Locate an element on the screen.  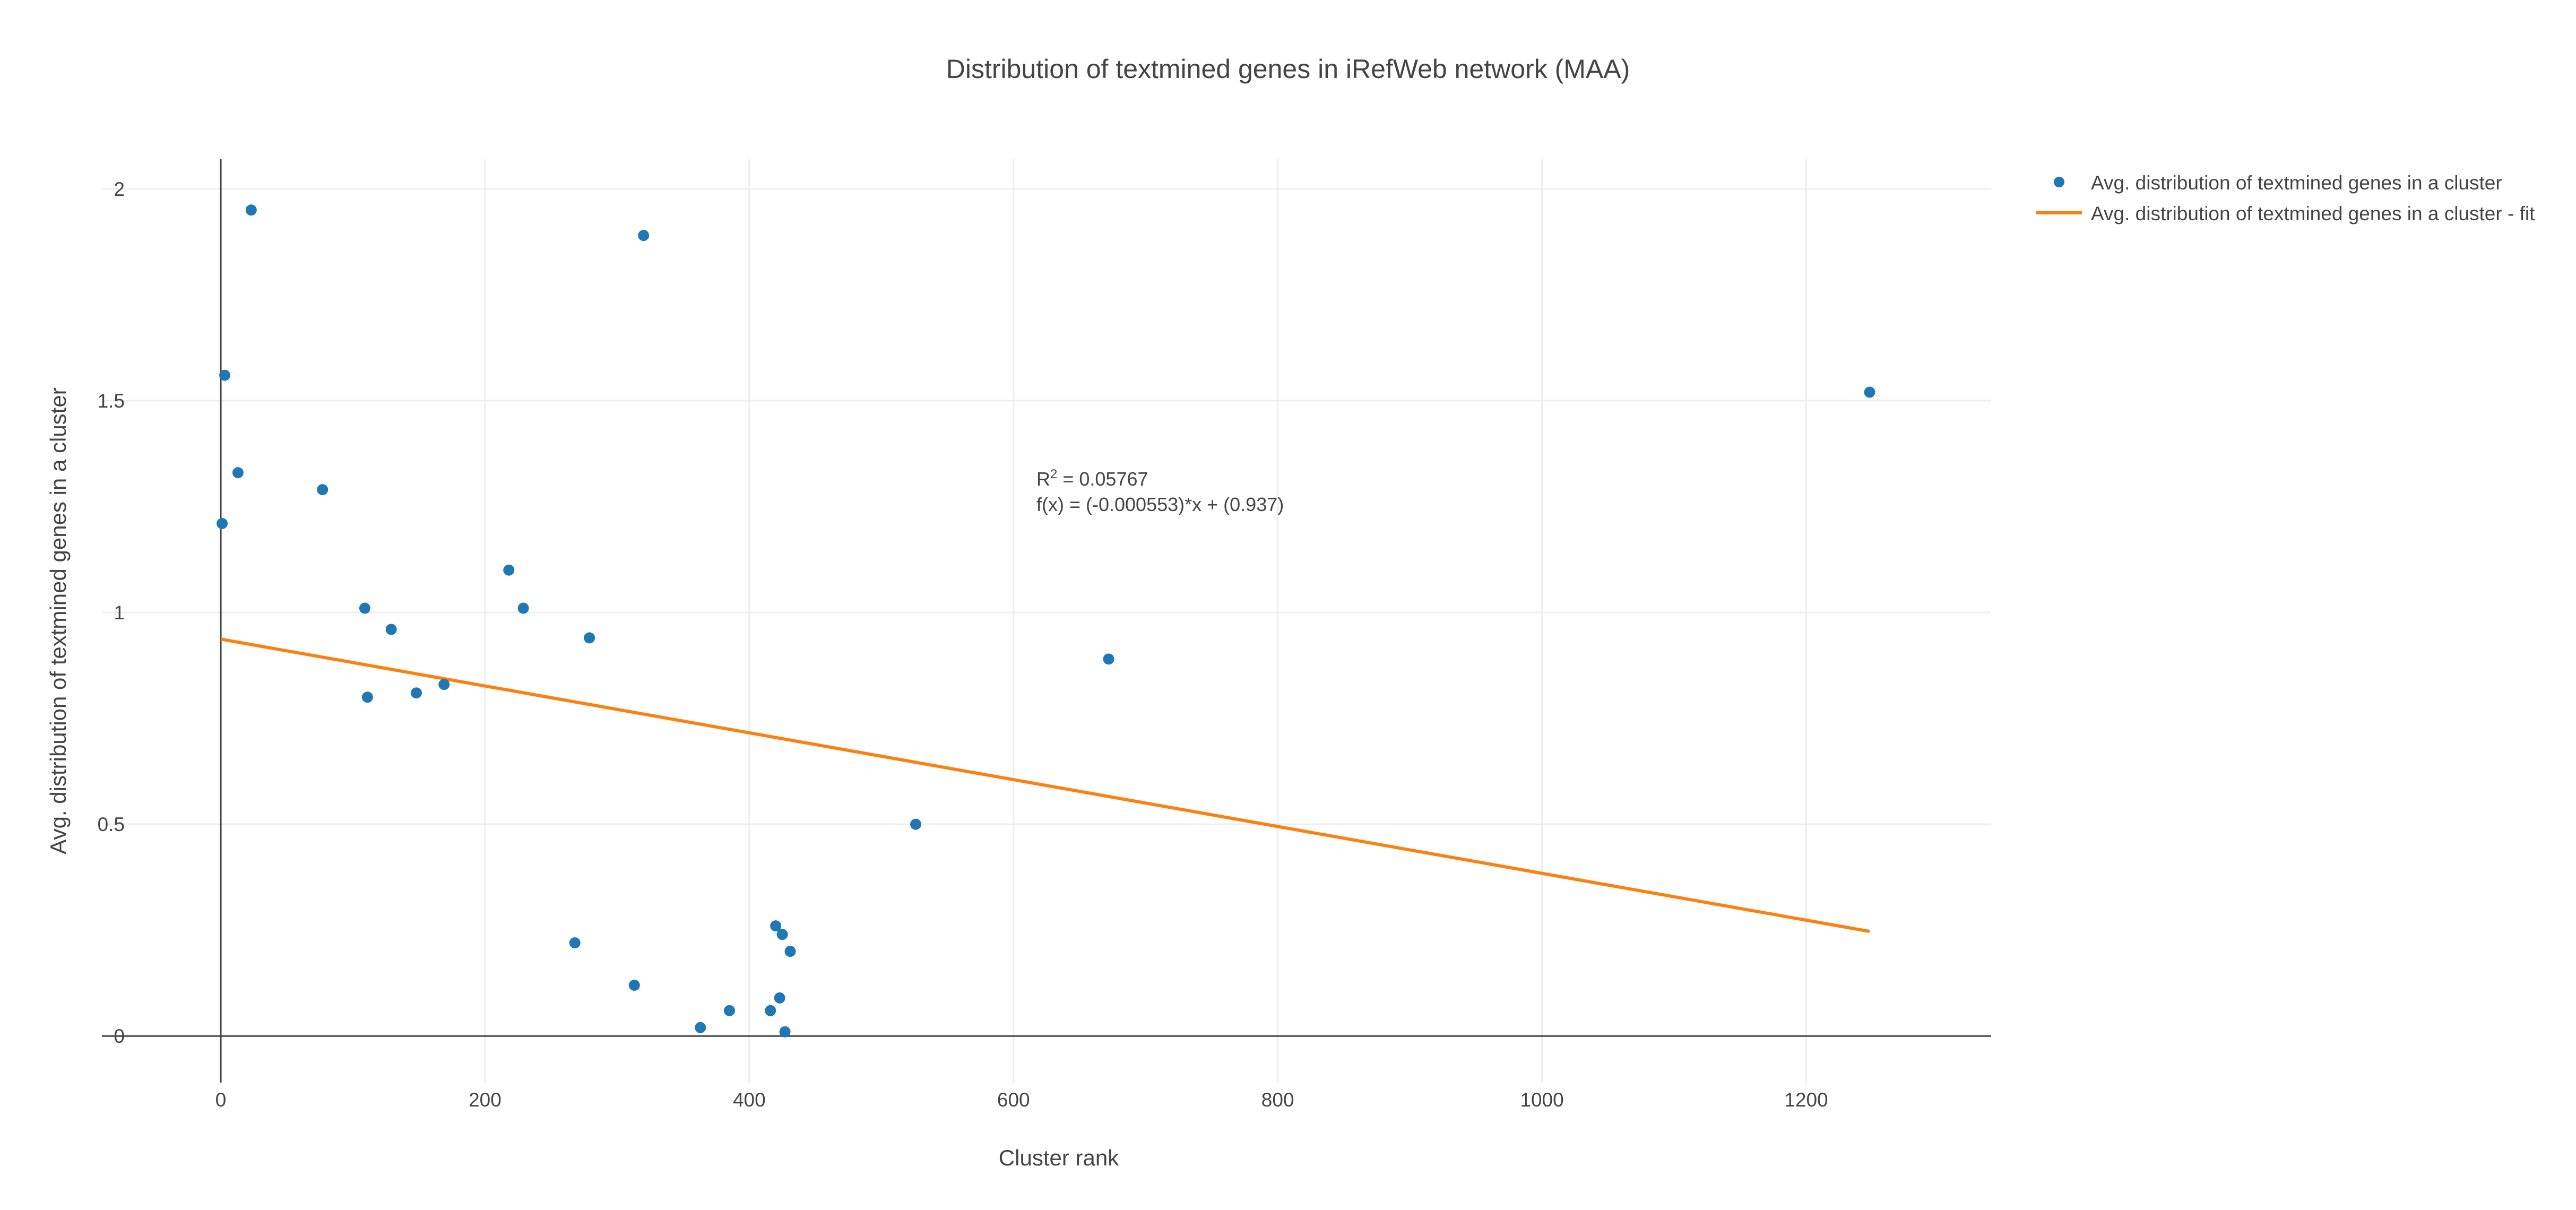
x-tick-label: 800 is located at coordinates (1277, 1100).